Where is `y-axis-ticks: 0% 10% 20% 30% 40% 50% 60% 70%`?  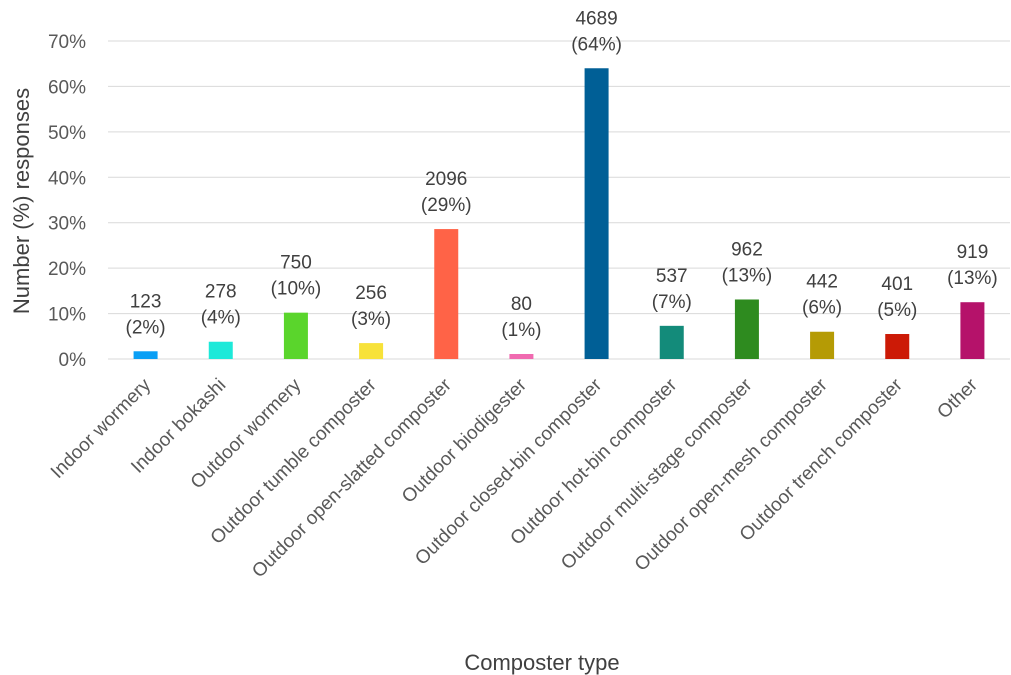 y-axis-ticks: 0% 10% 20% 30% 40% 50% 60% 70% is located at coordinates (67, 201).